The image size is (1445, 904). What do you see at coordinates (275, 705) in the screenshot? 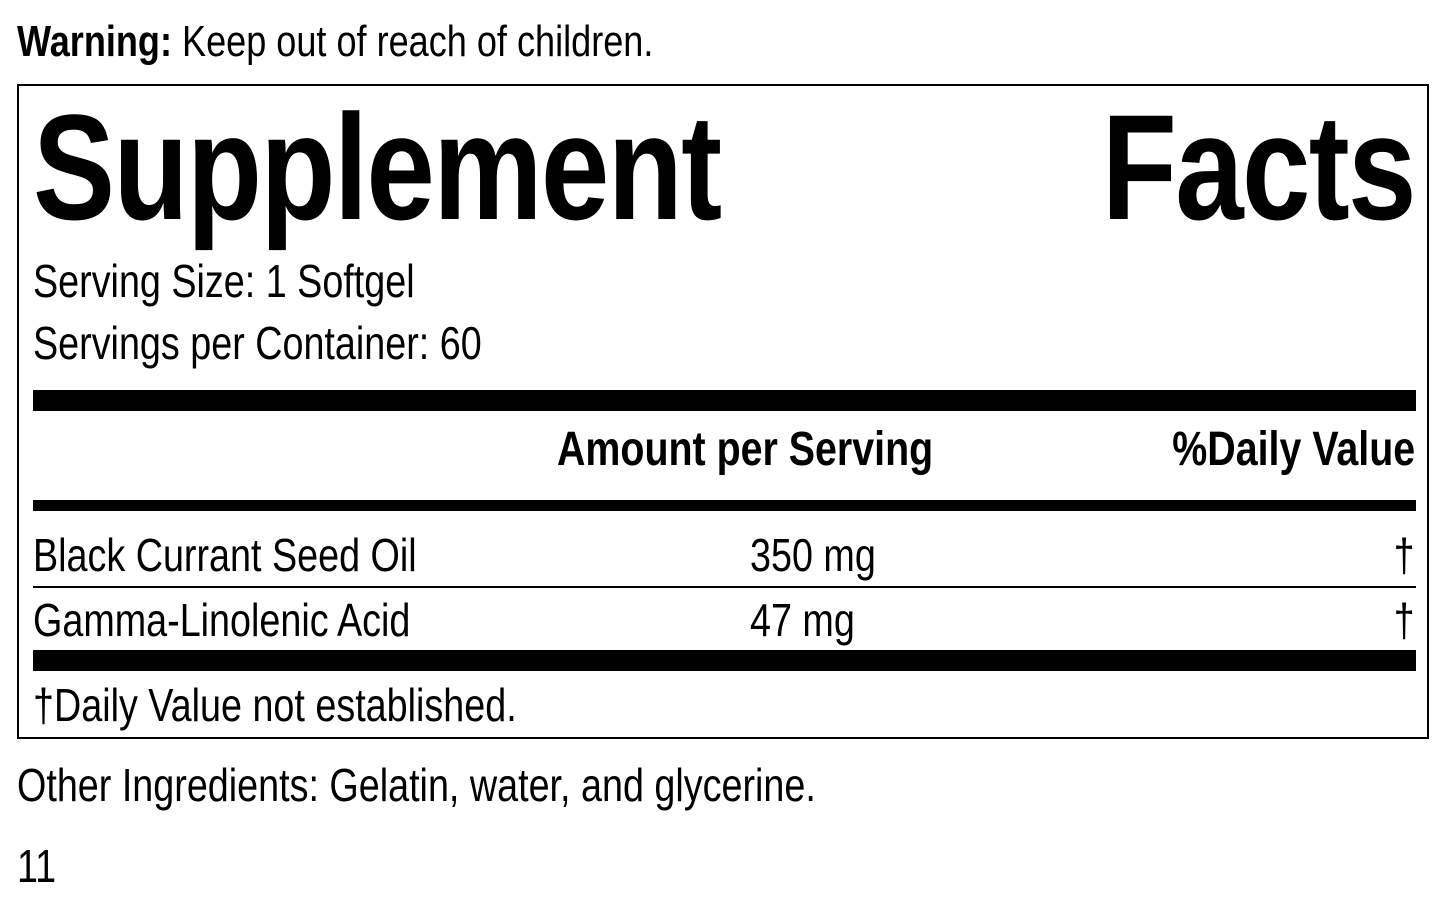
I see `footnote: †Daily Value not established.` at bounding box center [275, 705].